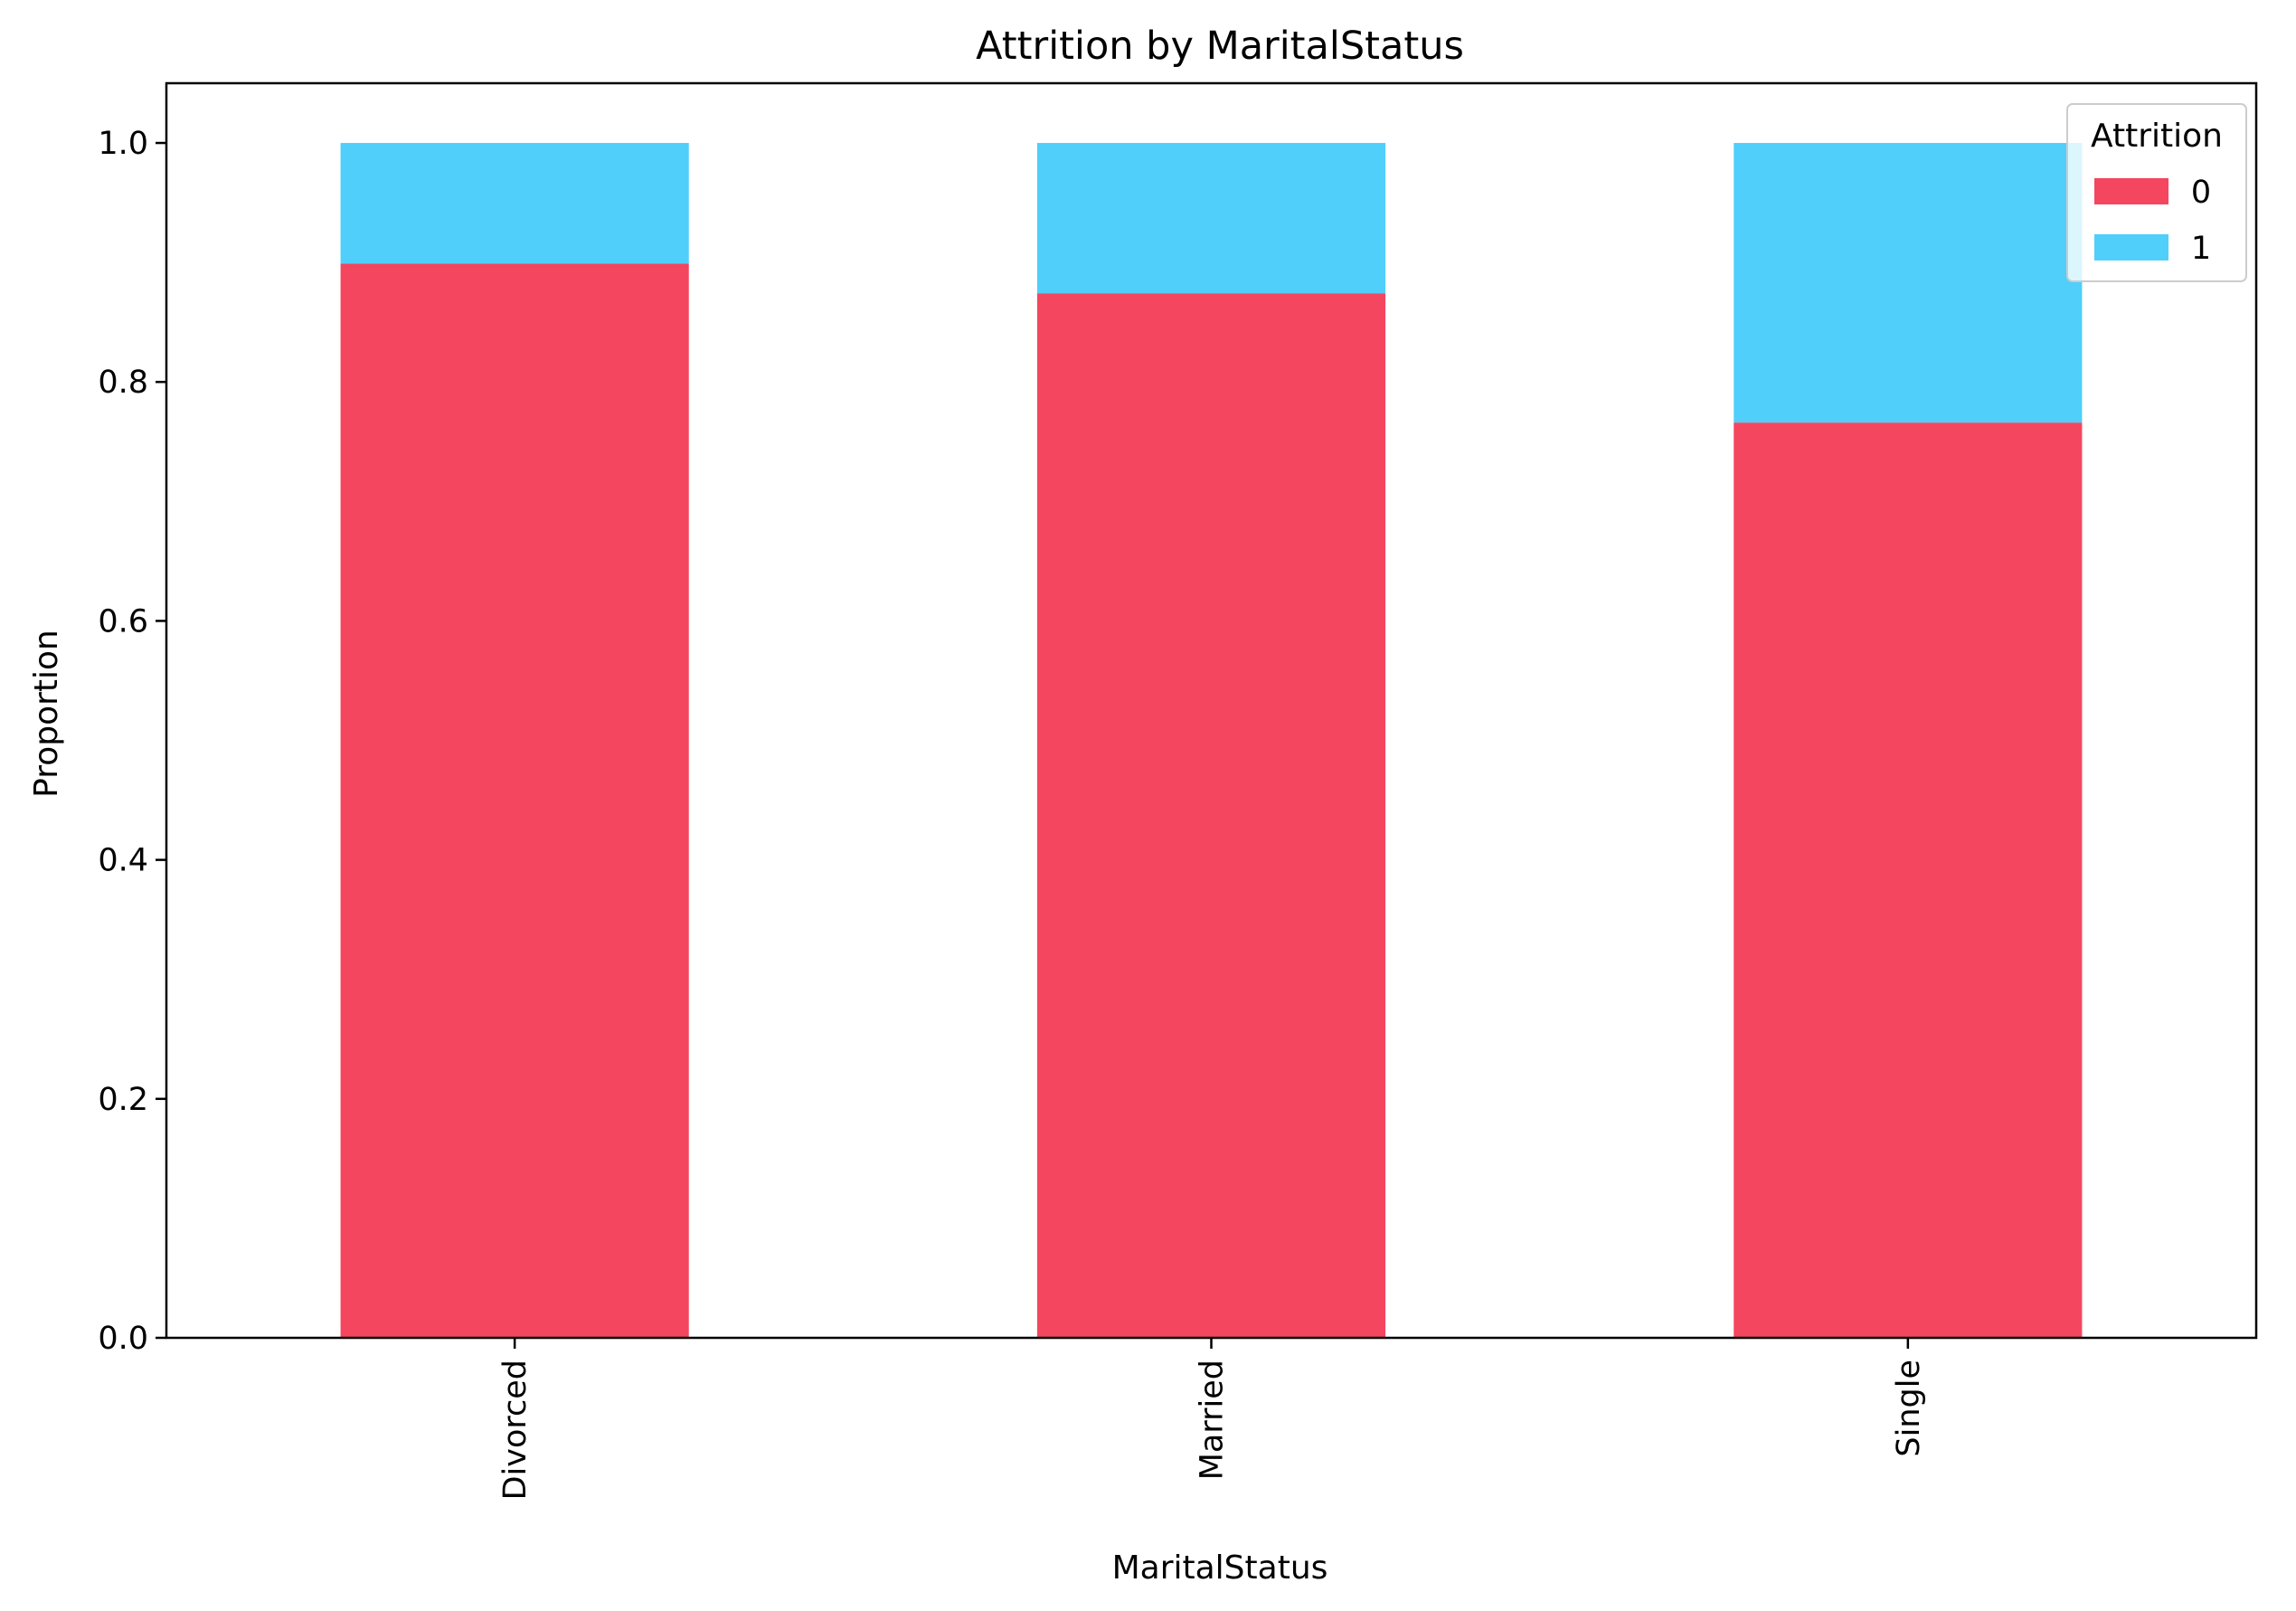  I want to click on y-tick-label-0: 0.0, so click(123, 1339).